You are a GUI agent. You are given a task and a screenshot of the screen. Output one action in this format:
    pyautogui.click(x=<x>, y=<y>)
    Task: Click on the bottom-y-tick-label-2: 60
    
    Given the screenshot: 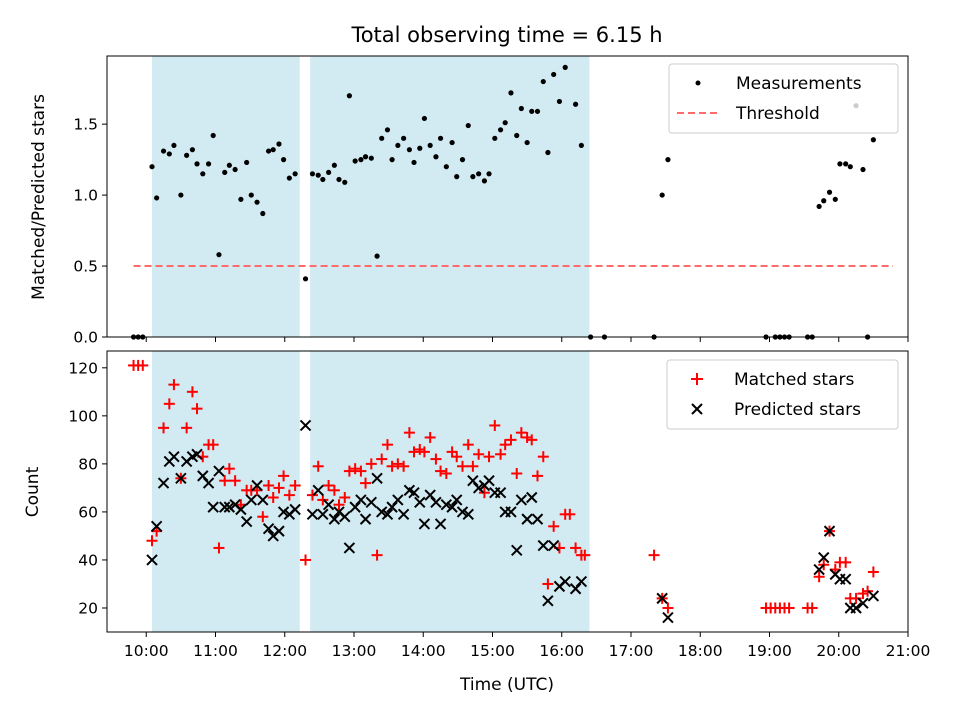 What is the action you would take?
    pyautogui.click(x=88, y=512)
    